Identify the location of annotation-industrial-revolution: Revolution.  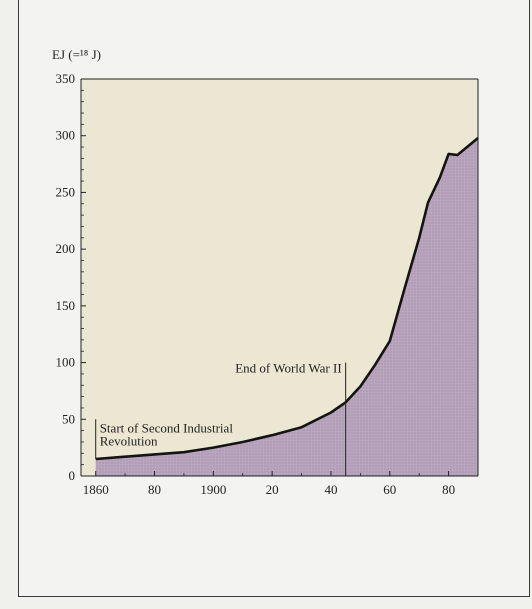
(129, 440).